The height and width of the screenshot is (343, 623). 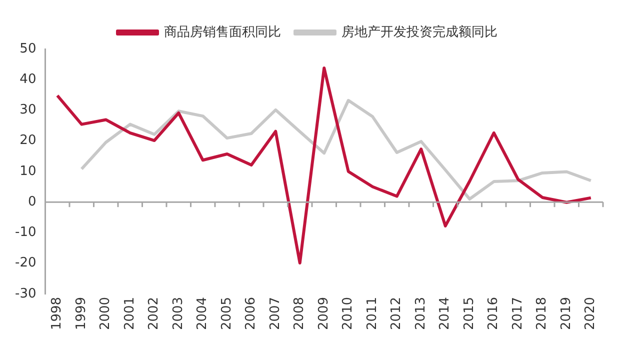 What do you see at coordinates (28, 48) in the screenshot?
I see `y-tick-label: 50` at bounding box center [28, 48].